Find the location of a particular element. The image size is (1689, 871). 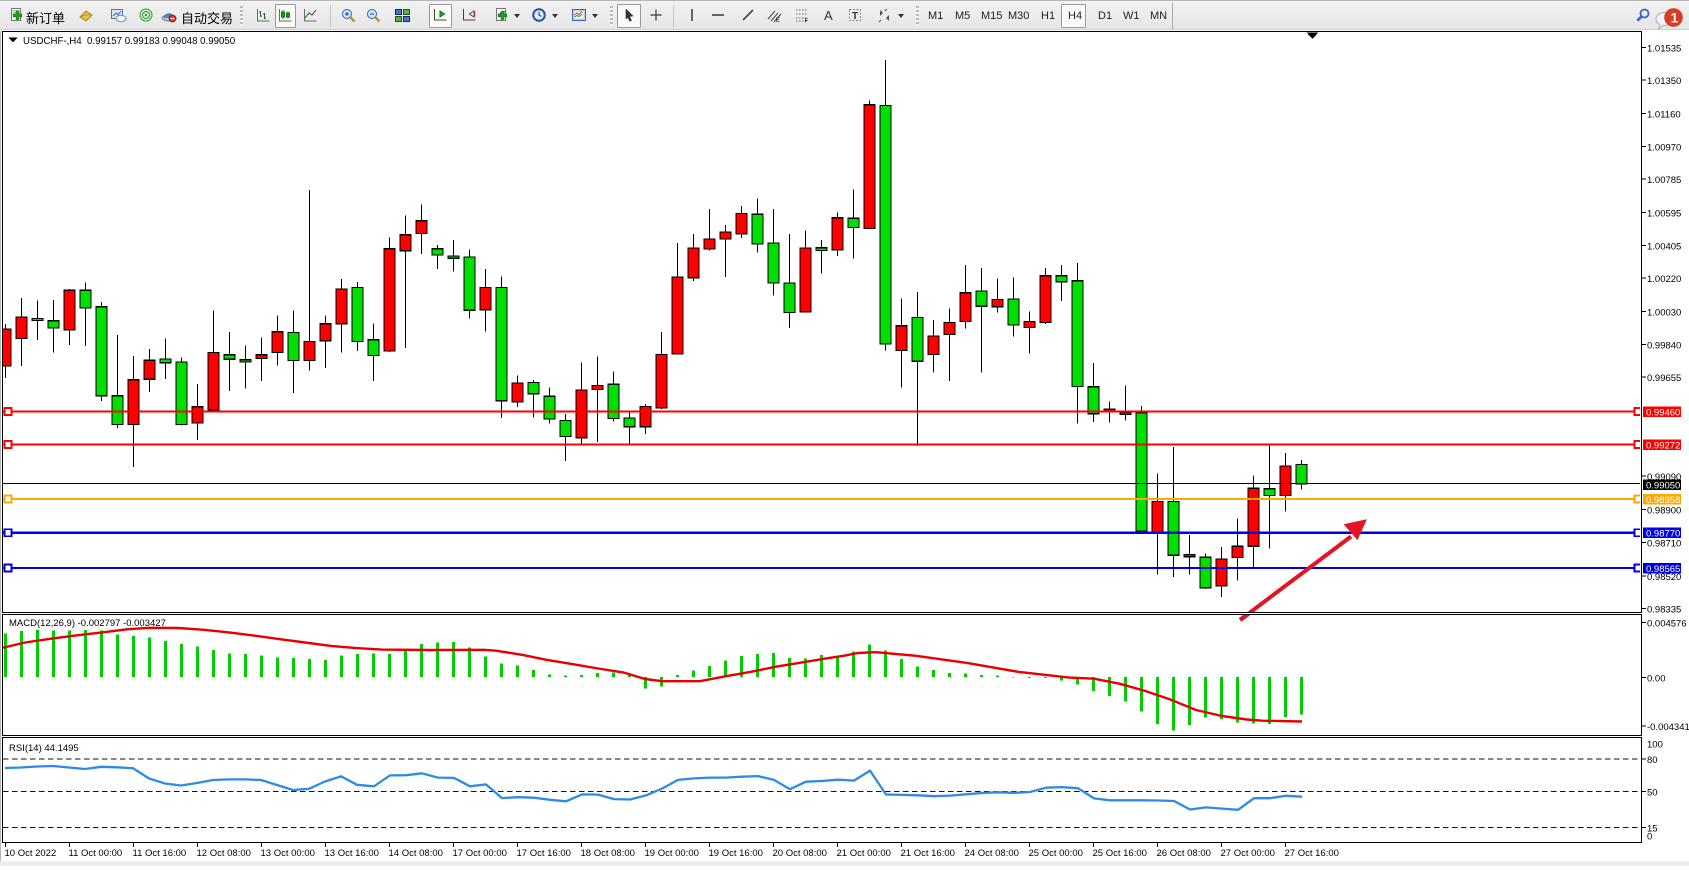

svg-text: 50 is located at coordinates (1652, 792).